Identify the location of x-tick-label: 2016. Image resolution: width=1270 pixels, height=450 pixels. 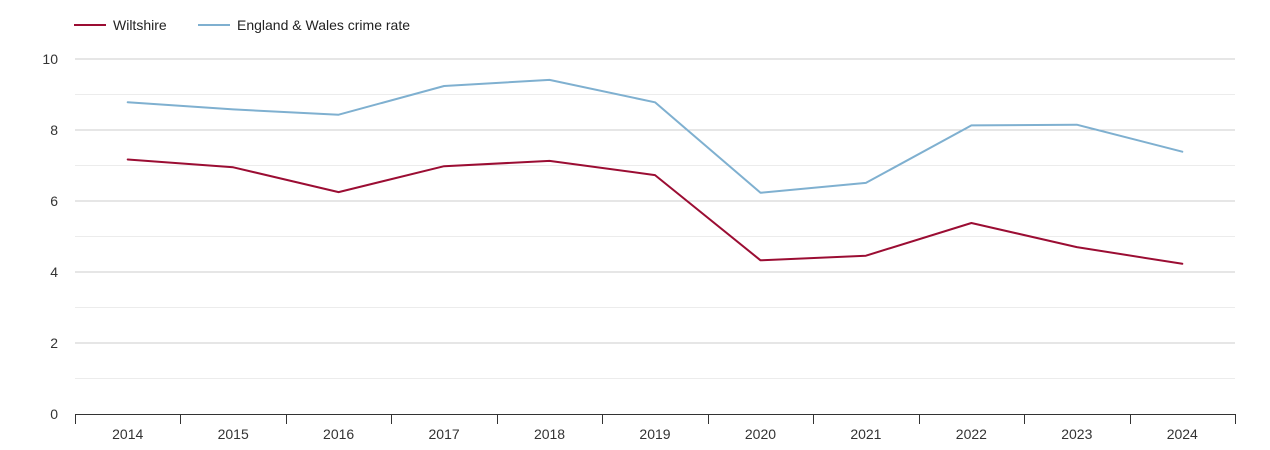
(338, 434).